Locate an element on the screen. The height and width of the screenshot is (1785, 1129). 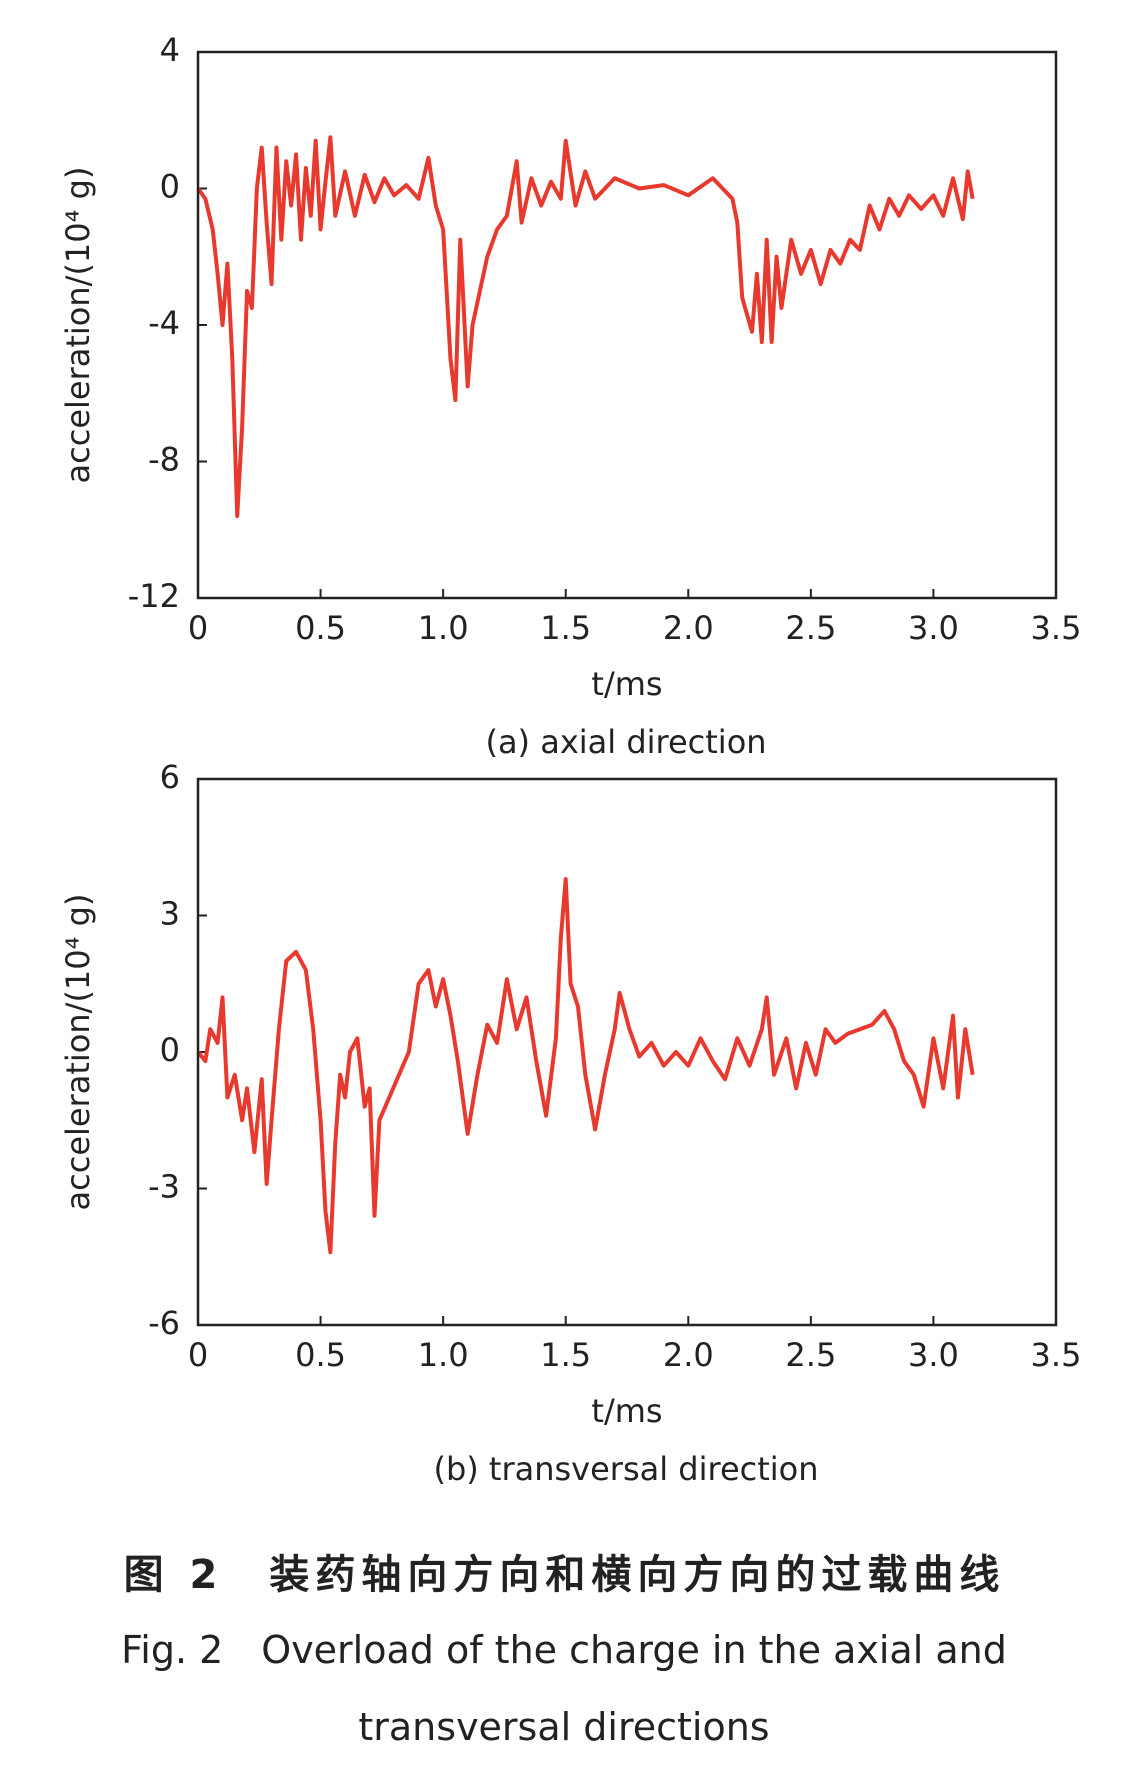
y-tick-label: -4 is located at coordinates (164, 323).